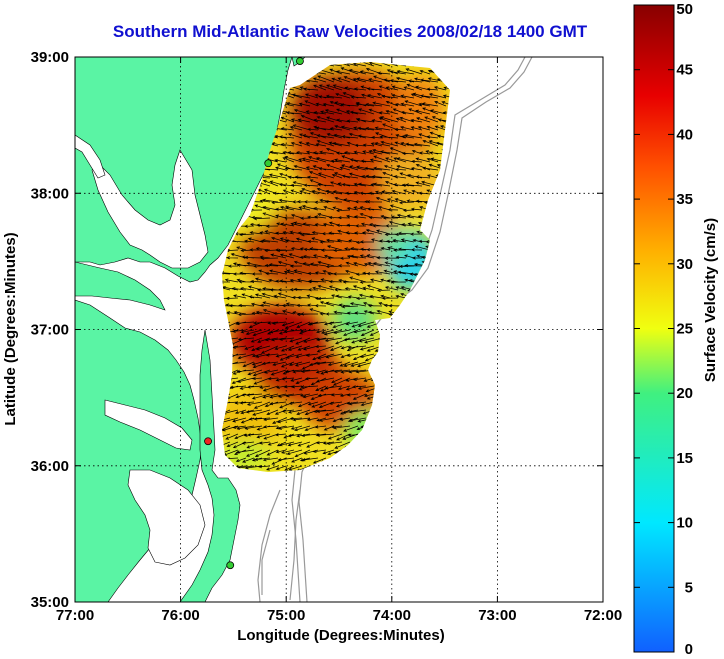  What do you see at coordinates (689, 649) in the screenshot?
I see `colorbar-tick-label: 0` at bounding box center [689, 649].